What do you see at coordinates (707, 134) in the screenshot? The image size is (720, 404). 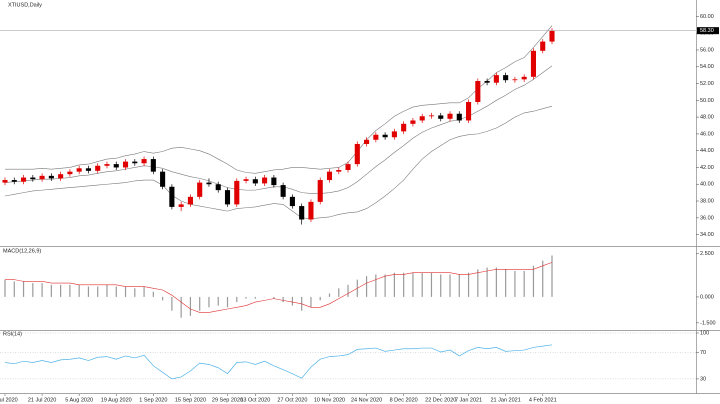 I see `y-tick-label: 46.00` at bounding box center [707, 134].